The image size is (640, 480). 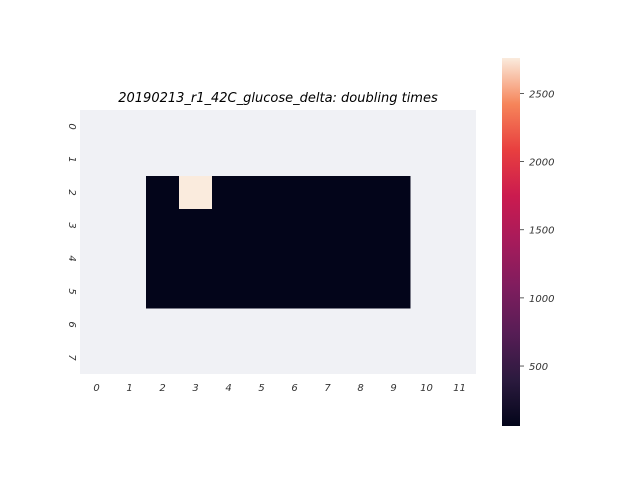 I want to click on colorbar: 500 1000 1500 2000 2500, so click(x=528, y=242).